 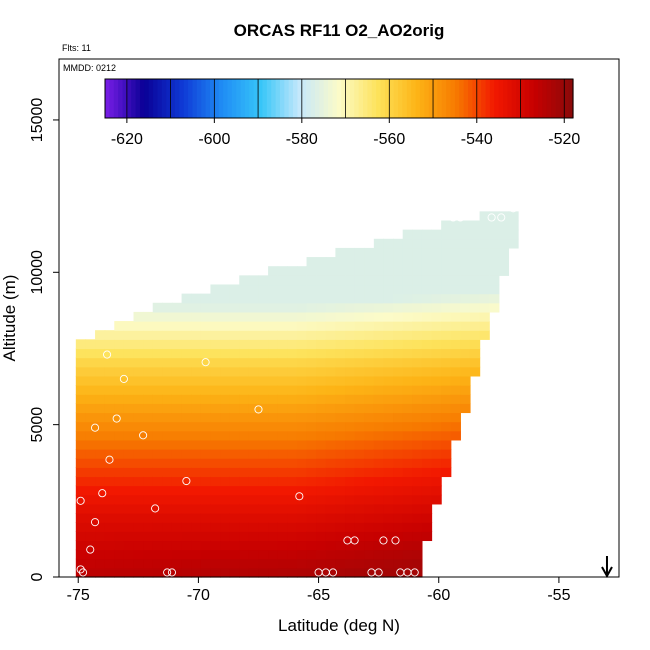 What do you see at coordinates (37, 425) in the screenshot?
I see `y-tick-label: 5000` at bounding box center [37, 425].